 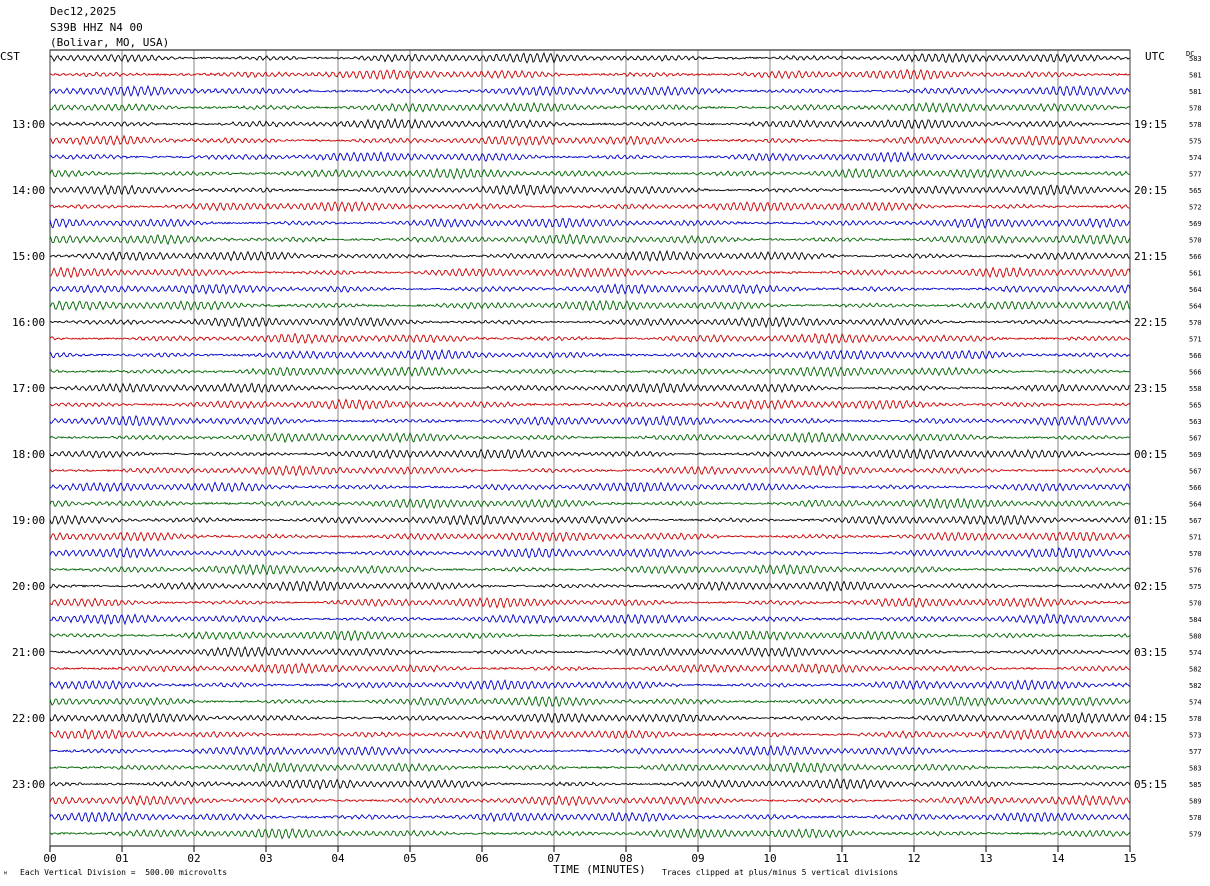 What do you see at coordinates (28, 322) in the screenshot?
I see `left-hour-label: 16:00` at bounding box center [28, 322].